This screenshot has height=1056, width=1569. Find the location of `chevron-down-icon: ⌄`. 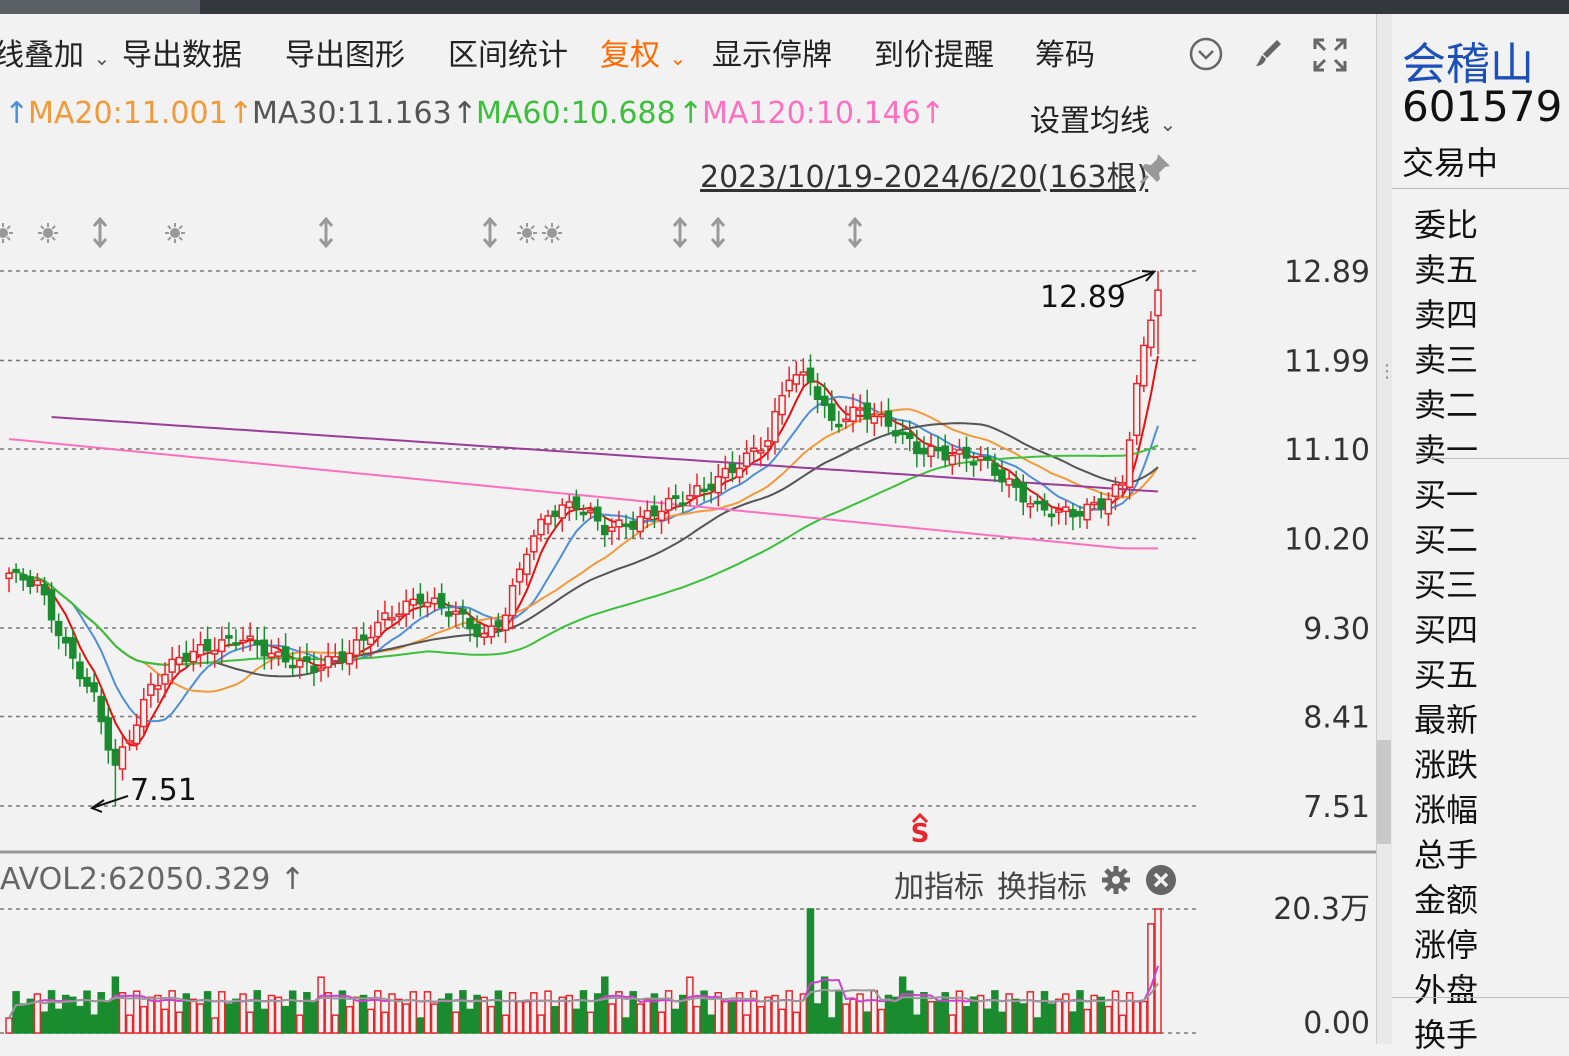

chevron-down-icon: ⌄ is located at coordinates (678, 58).